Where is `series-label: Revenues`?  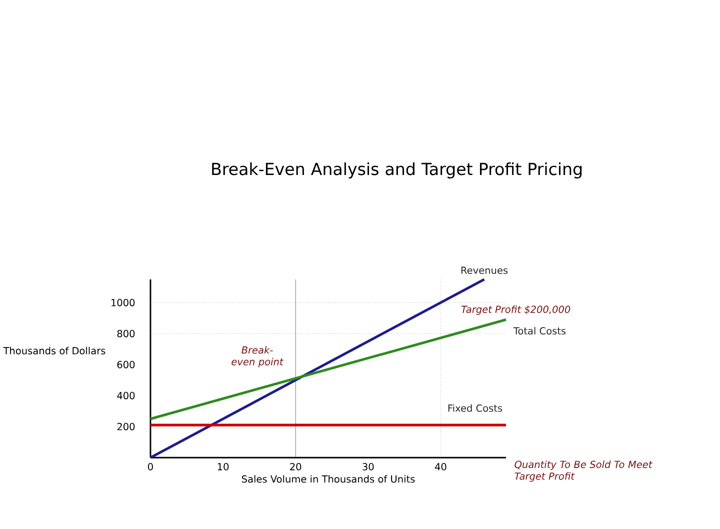
series-label: Revenues is located at coordinates (484, 270).